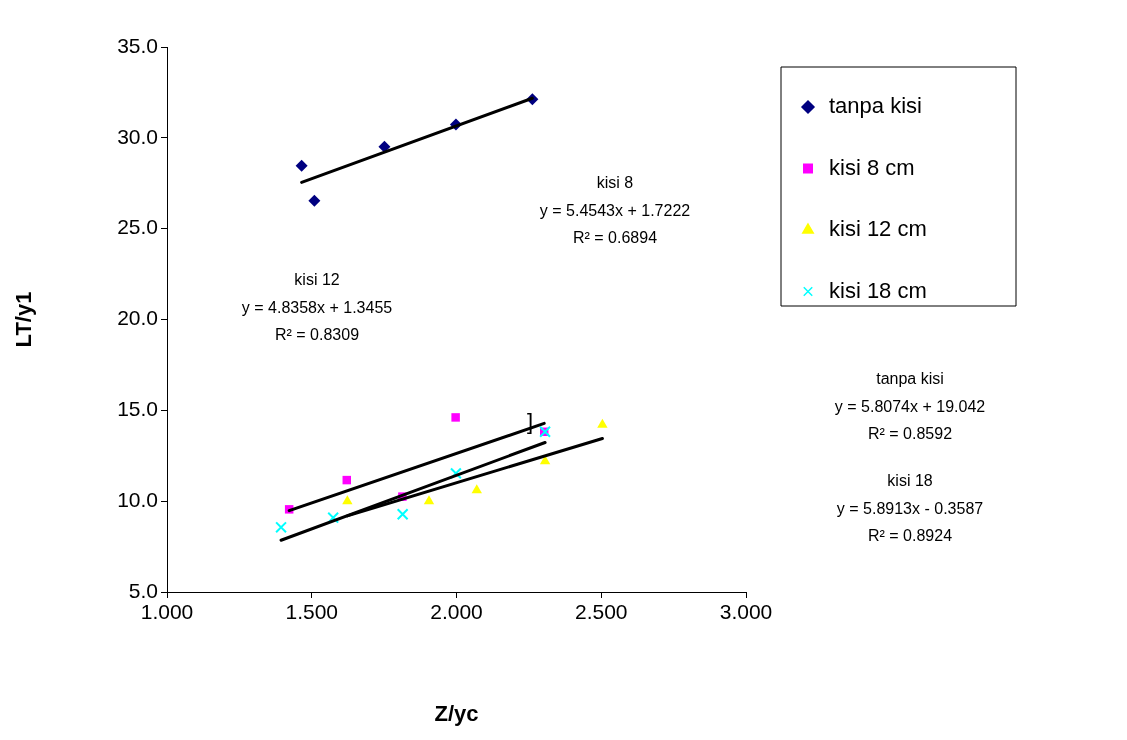  I want to click on y-tick-label: 5.0, so click(143, 590).